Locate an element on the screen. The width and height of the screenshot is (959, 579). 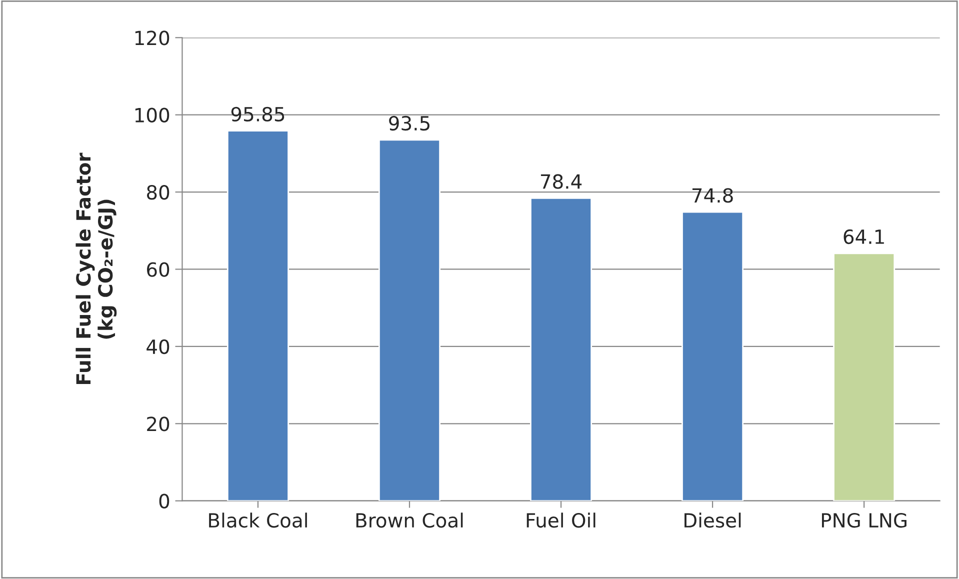
y-tick-label: 0 is located at coordinates (164, 501).